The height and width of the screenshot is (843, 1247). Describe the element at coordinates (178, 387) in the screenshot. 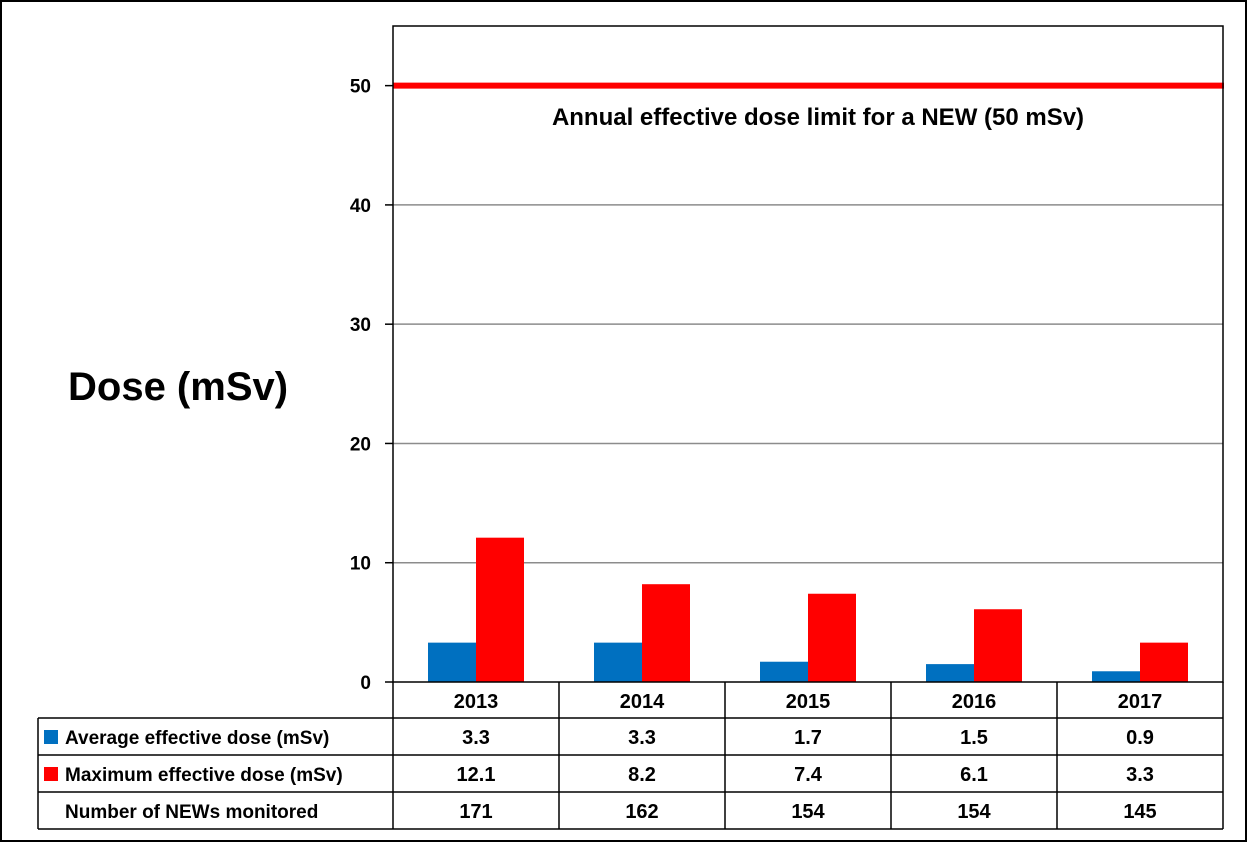

I see `y-axis-label: Dose (mSv)` at that location.